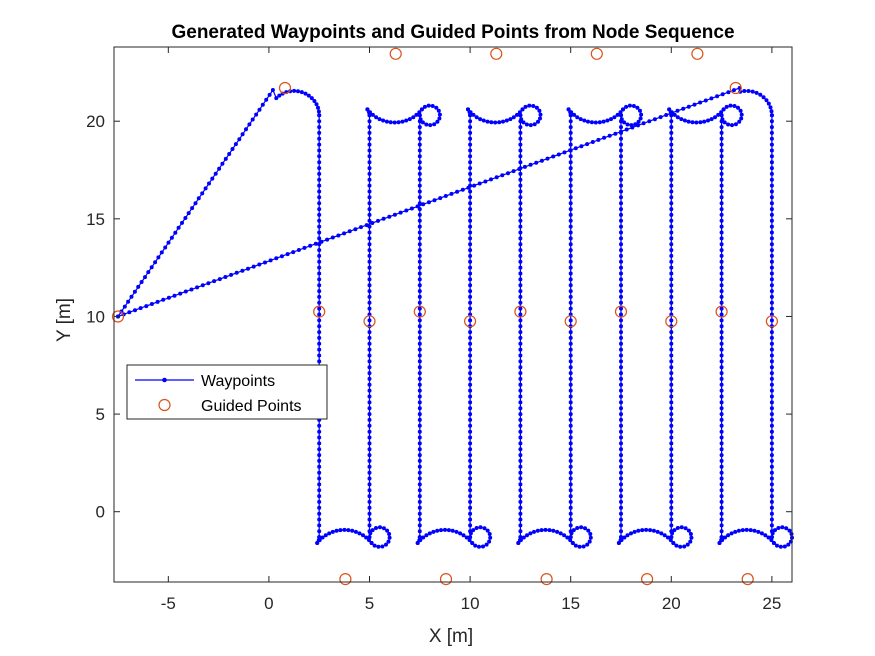  What do you see at coordinates (395, 53) in the screenshot?
I see `guided-point-marker` at bounding box center [395, 53].